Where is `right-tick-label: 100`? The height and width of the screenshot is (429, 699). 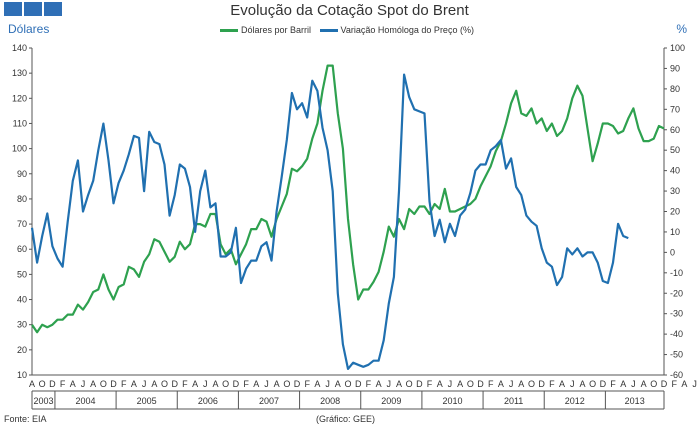
right-tick-label: 100 is located at coordinates (677, 48).